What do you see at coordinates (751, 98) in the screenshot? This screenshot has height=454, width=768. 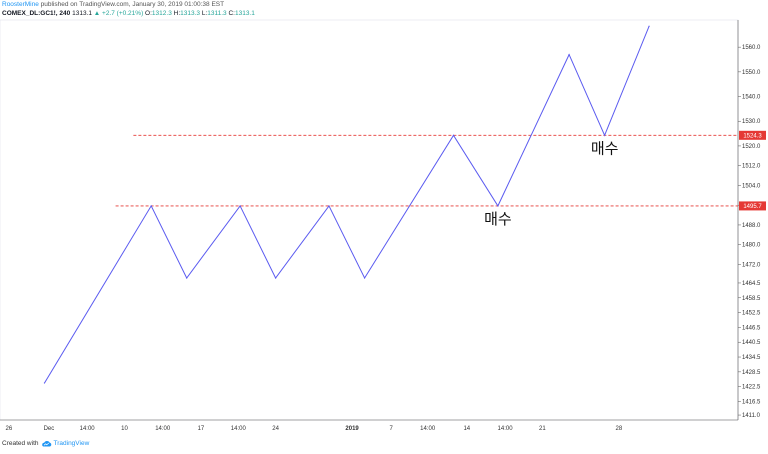 I see `y-tick-label: 1540.0` at bounding box center [751, 98].